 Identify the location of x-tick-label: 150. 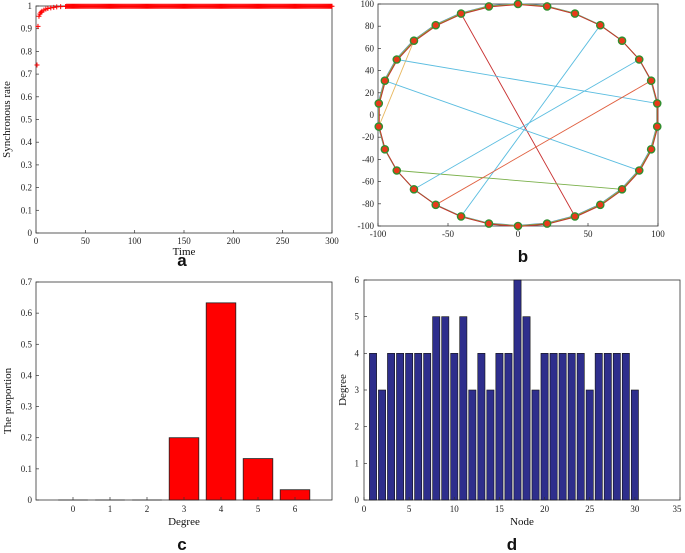
(184, 241).